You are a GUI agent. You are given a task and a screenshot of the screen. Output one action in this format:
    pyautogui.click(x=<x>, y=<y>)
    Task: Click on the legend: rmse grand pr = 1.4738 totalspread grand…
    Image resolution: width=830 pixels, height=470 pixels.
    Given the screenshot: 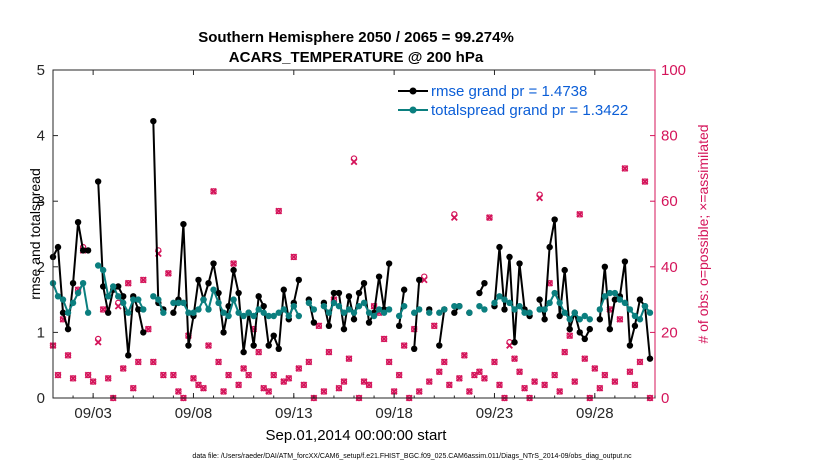 What is the action you would take?
    pyautogui.click(x=519, y=102)
    